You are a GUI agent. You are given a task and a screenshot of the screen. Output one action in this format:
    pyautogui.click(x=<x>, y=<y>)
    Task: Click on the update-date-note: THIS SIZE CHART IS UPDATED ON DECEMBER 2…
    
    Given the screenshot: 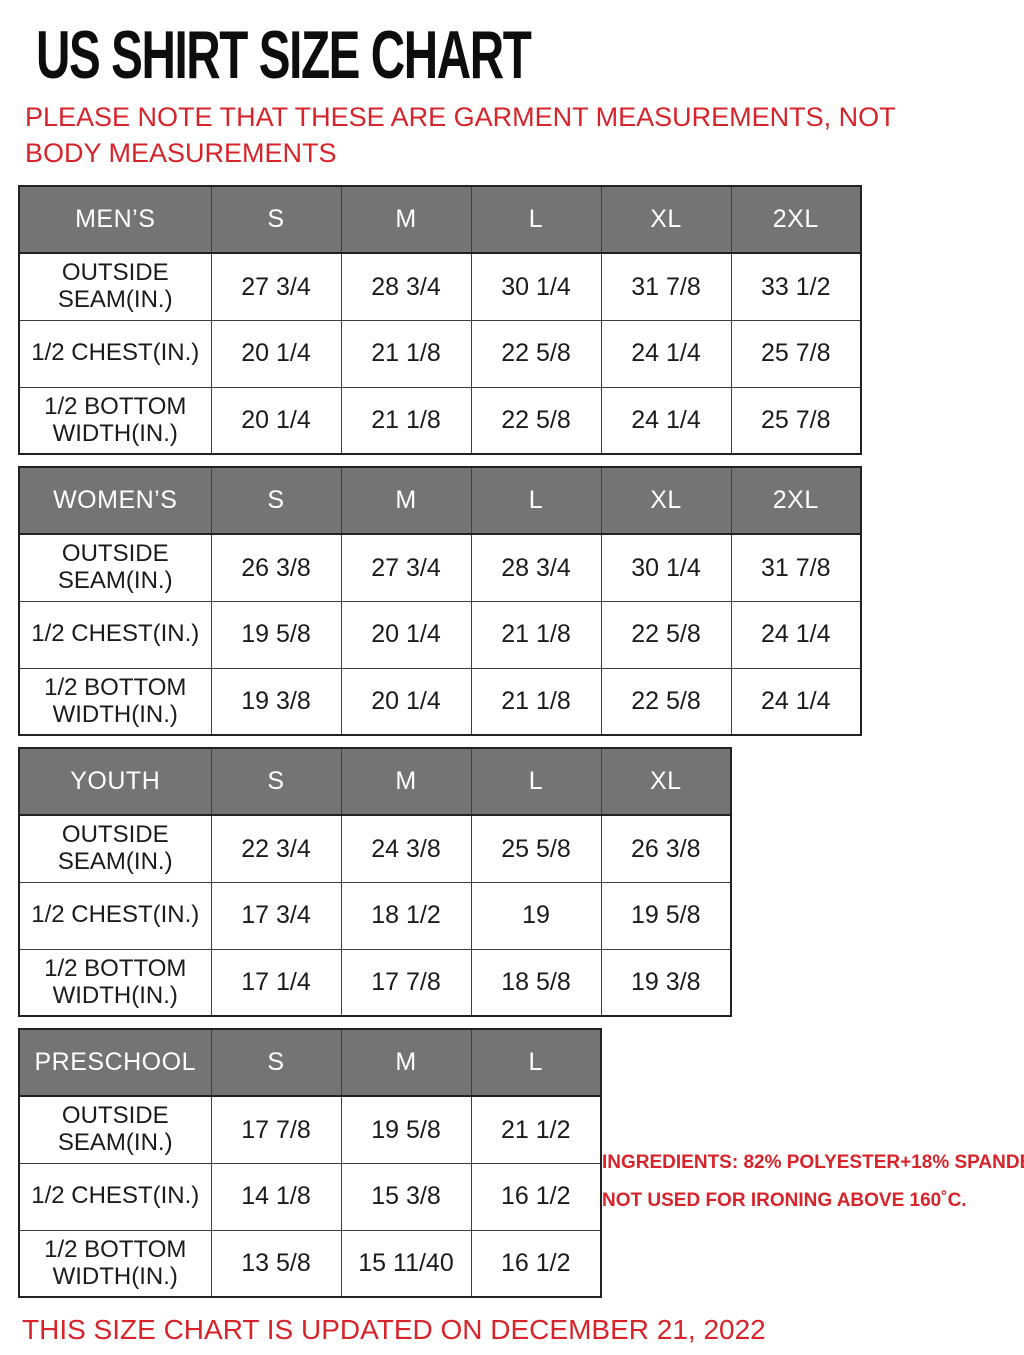 What is the action you would take?
    pyautogui.click(x=394, y=1330)
    